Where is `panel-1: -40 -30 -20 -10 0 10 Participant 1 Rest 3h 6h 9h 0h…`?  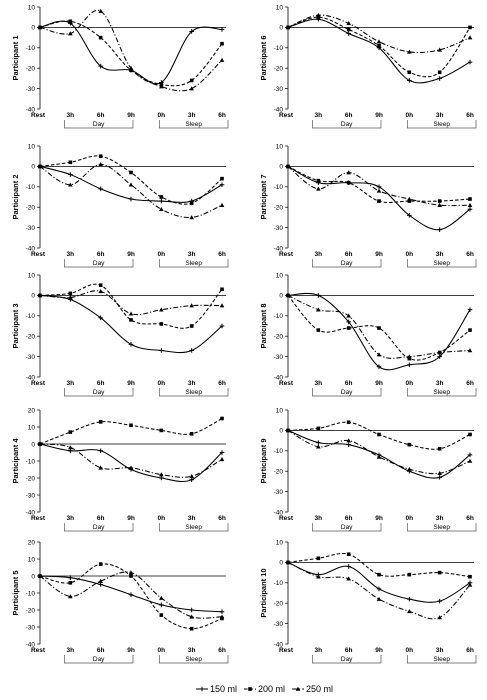
panel-1: -40 -30 -20 -10 0 10 Participant 1 Rest 3h 6h 9h 0h… is located at coordinates (120, 66).